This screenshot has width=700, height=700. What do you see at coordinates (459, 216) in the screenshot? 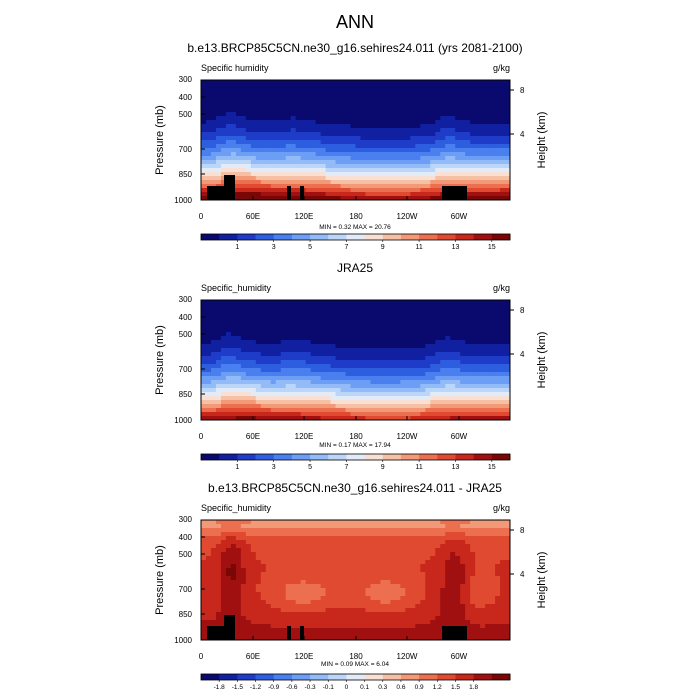
I see `xtick-label: 60W` at bounding box center [459, 216].